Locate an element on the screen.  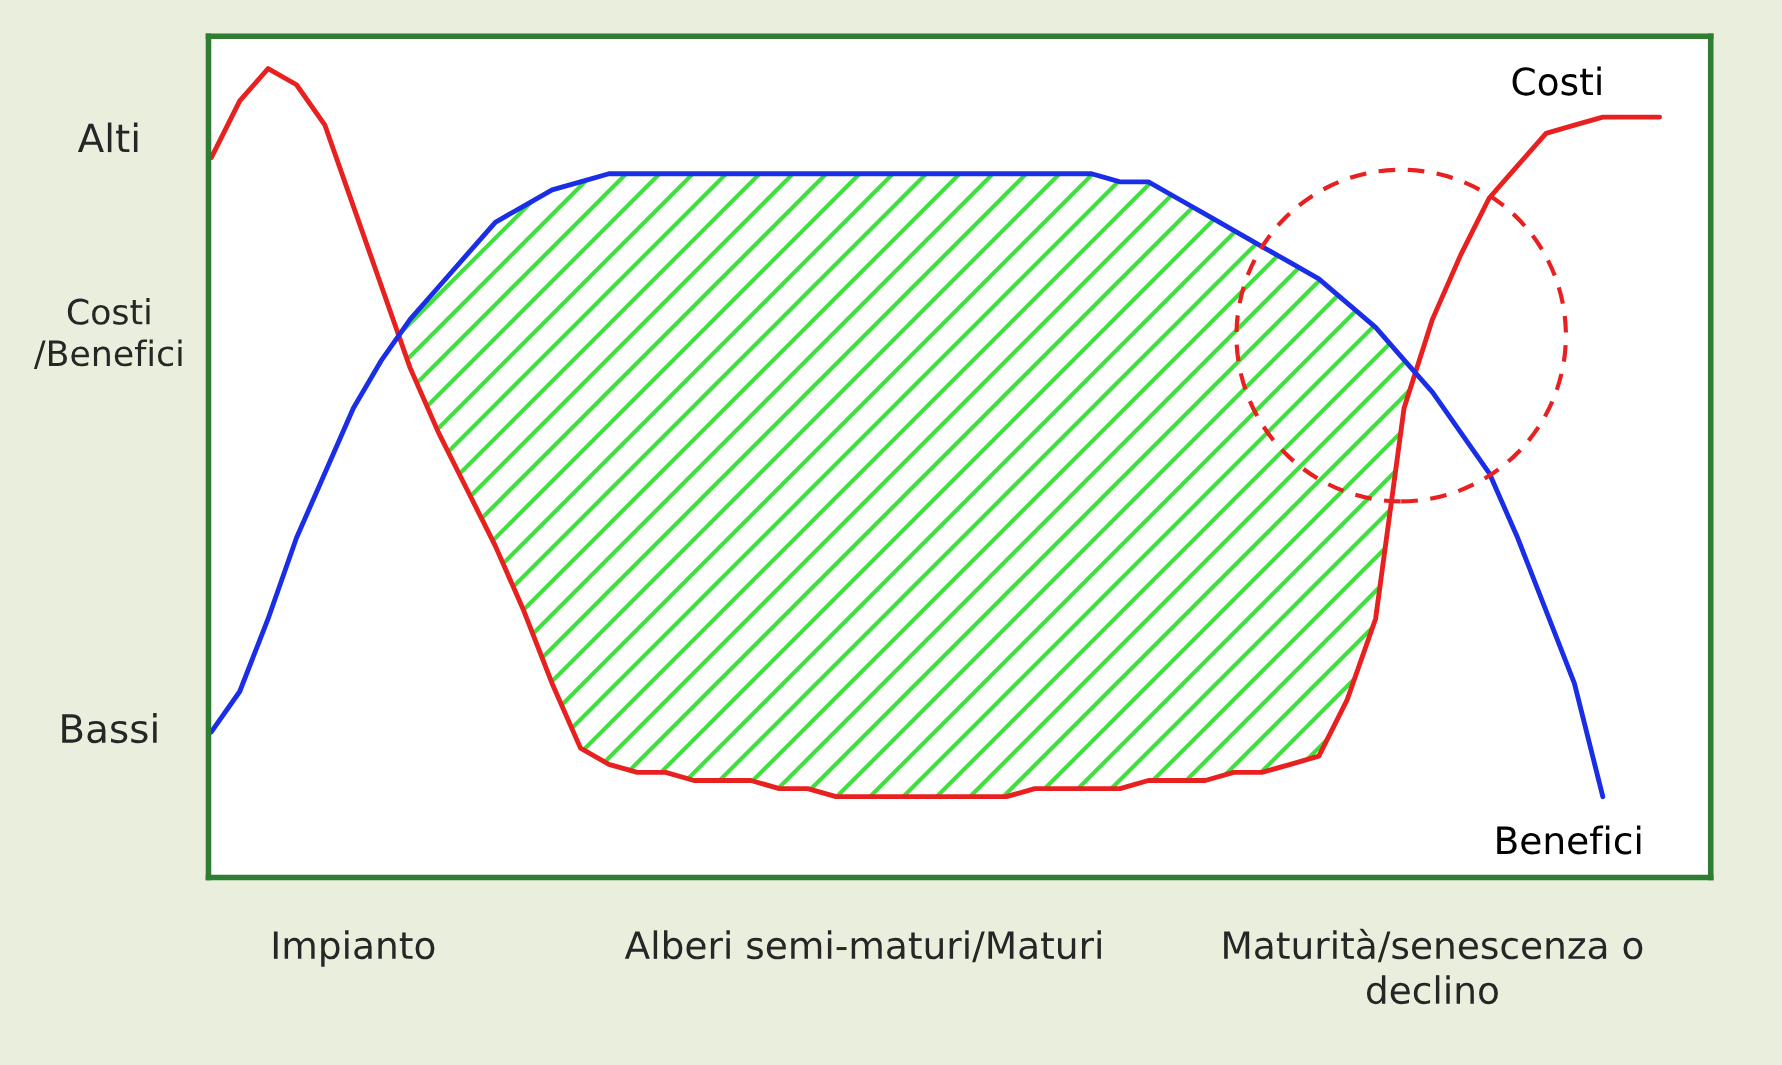
text: Bassi is located at coordinates (109, 728).